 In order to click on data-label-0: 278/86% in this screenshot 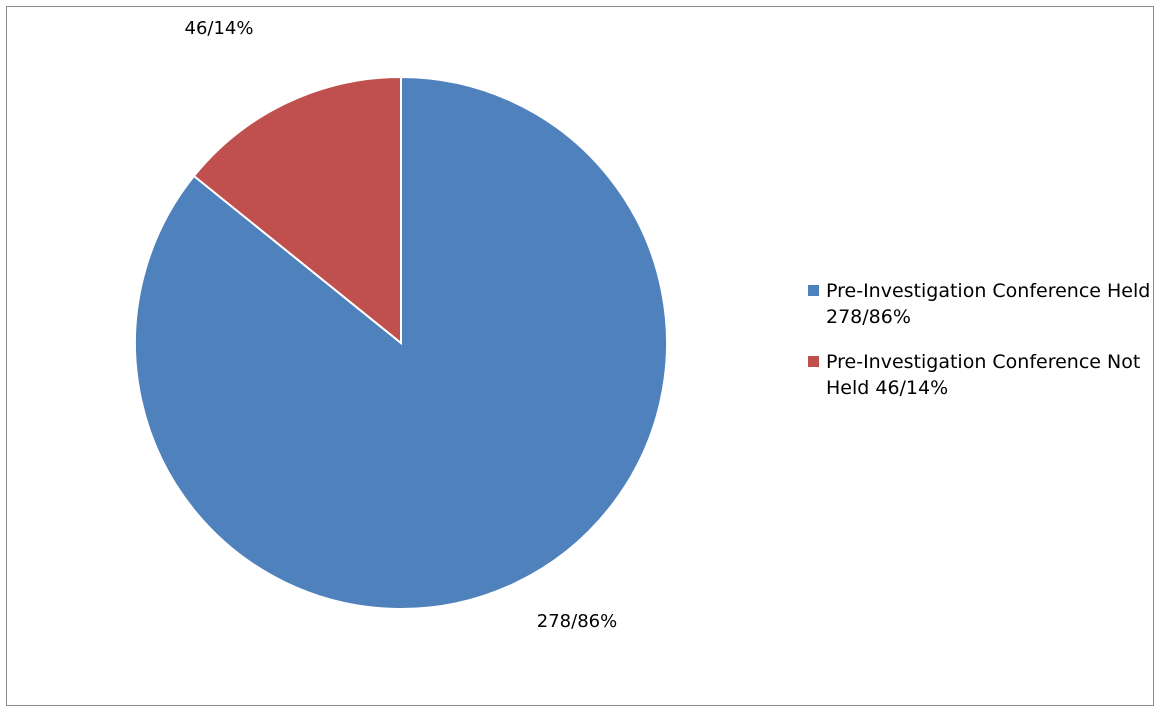, I will do `click(577, 621)`.